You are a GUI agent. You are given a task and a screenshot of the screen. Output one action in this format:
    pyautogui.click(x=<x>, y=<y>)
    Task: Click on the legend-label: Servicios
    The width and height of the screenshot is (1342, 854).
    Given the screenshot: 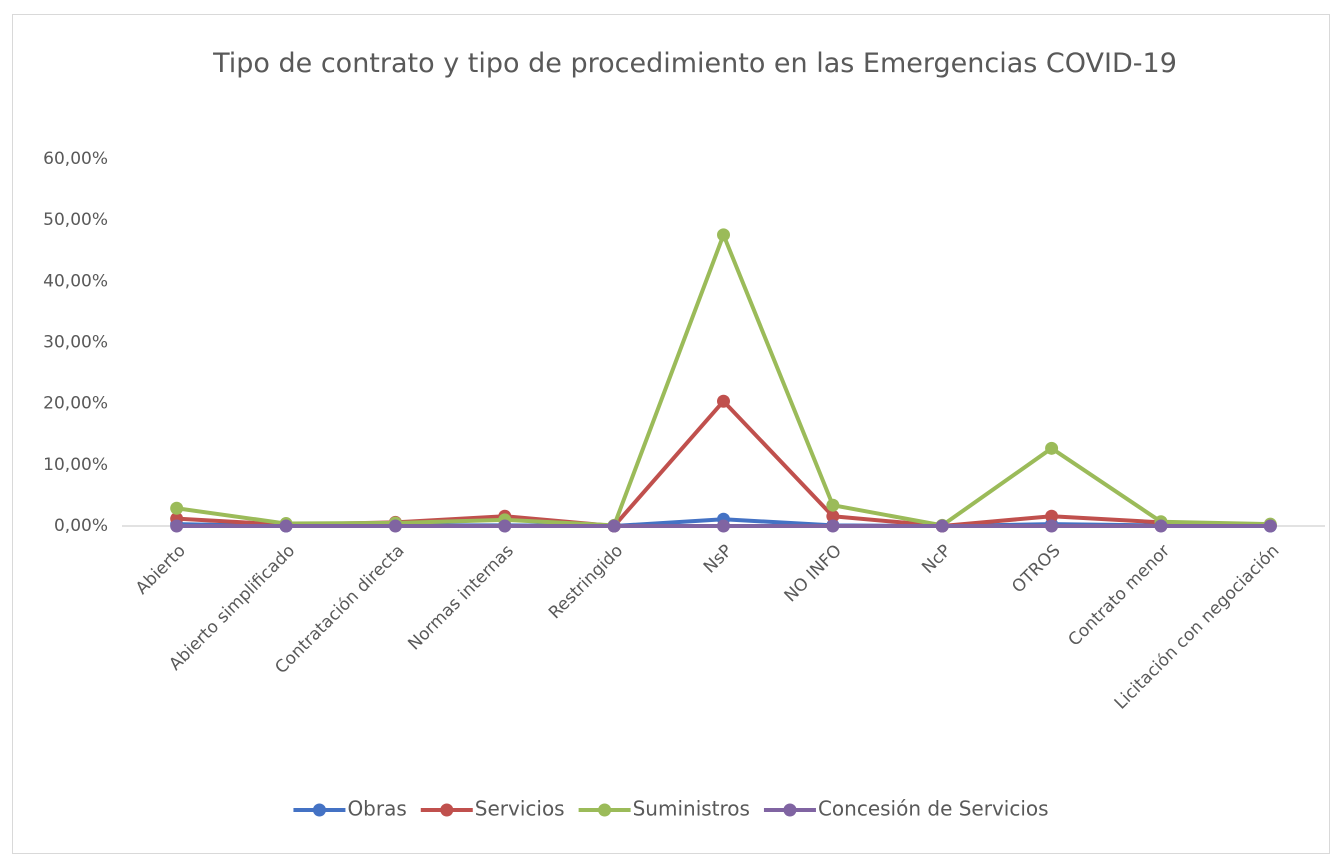 What is the action you would take?
    pyautogui.click(x=520, y=809)
    